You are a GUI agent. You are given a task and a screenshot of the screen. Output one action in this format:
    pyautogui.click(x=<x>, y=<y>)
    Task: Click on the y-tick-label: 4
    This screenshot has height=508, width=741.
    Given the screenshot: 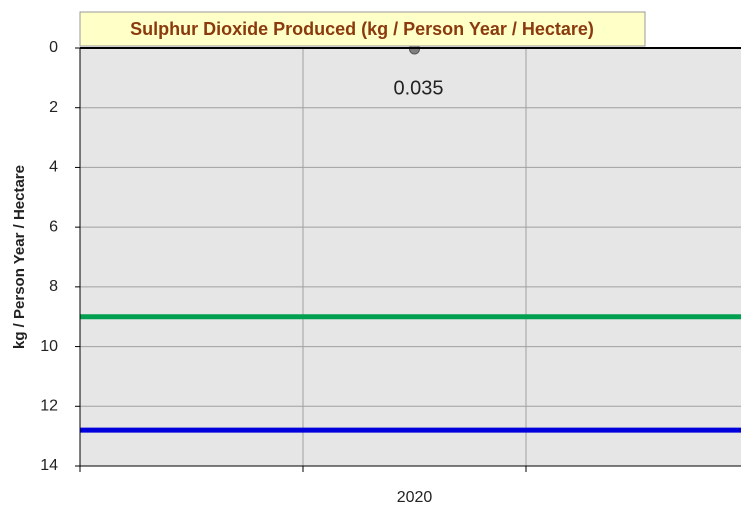 What is the action you would take?
    pyautogui.click(x=53, y=167)
    